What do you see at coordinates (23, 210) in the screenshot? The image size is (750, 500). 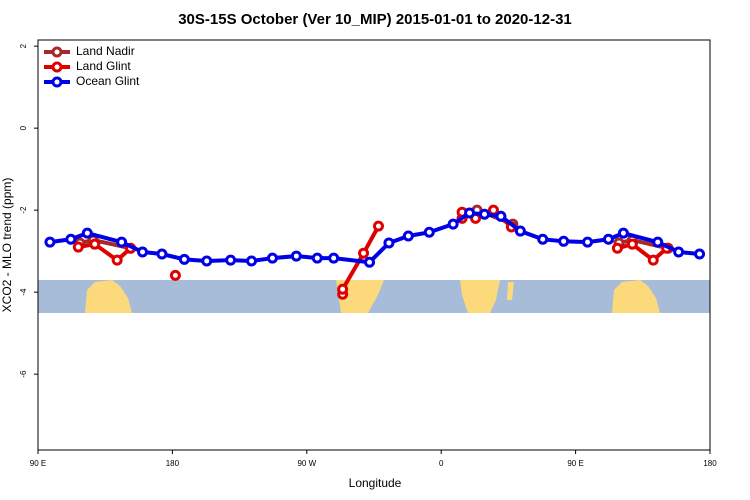 I see `y-tick-label: -2` at bounding box center [23, 210].